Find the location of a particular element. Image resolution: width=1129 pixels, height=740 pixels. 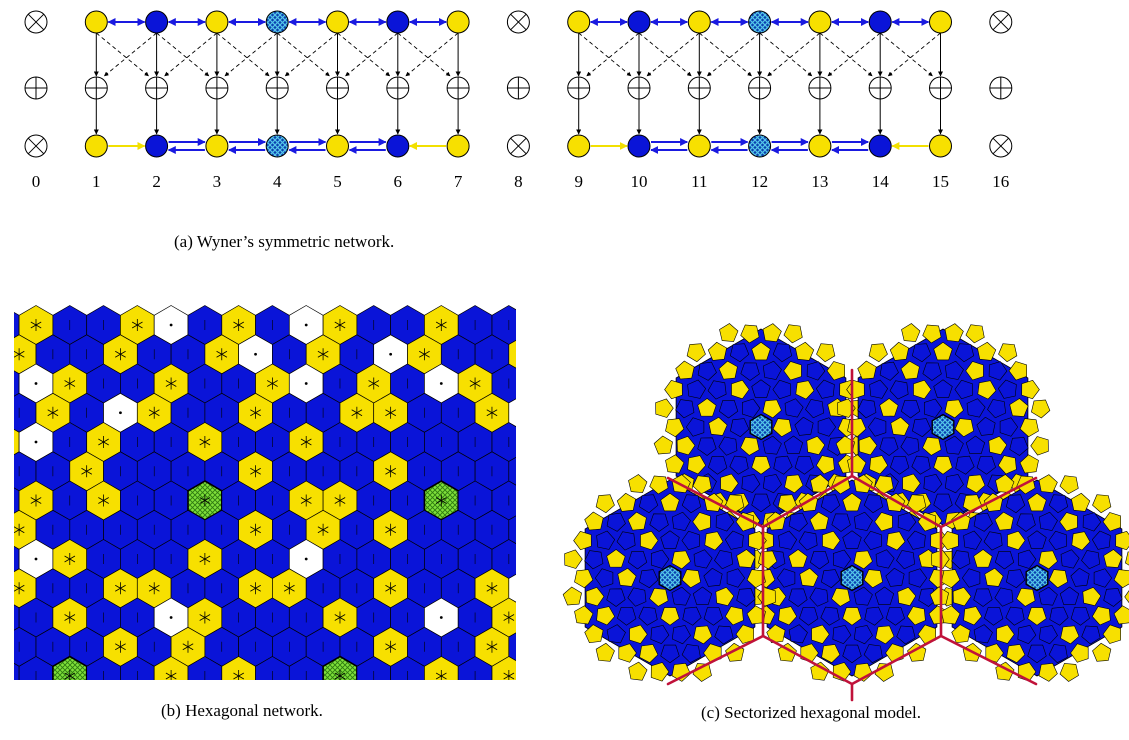

node-index-label: 7 is located at coordinates (458, 181).